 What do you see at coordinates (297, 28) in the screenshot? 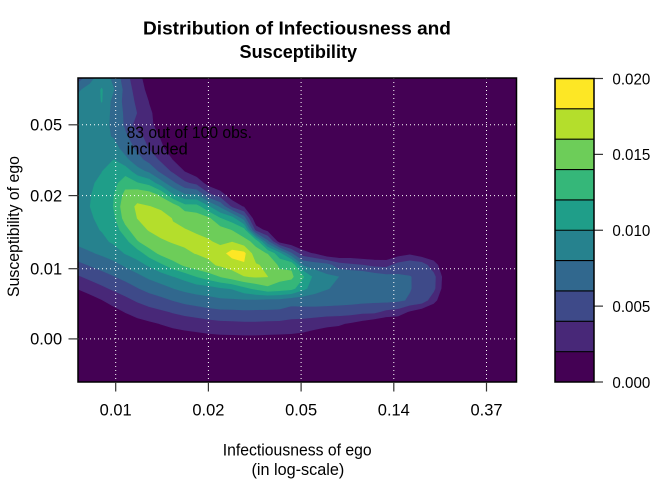
I see `svg-text:Distribution of Infectiousness: Distribution of Infectiousness and` at bounding box center [297, 28].